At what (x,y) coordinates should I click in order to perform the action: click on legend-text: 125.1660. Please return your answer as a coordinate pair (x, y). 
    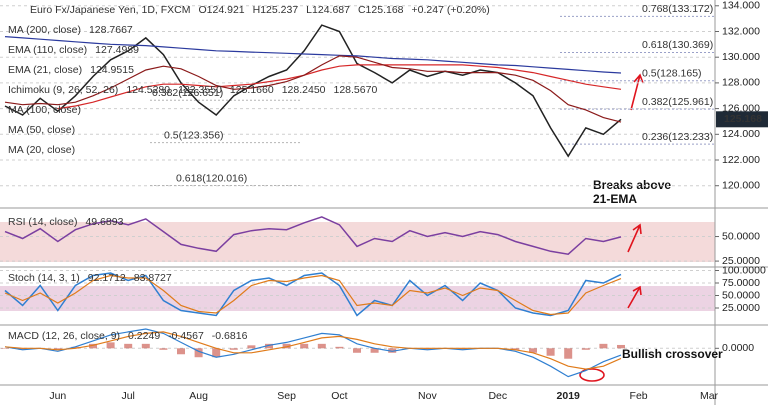
    Looking at the image, I should click on (252, 90).